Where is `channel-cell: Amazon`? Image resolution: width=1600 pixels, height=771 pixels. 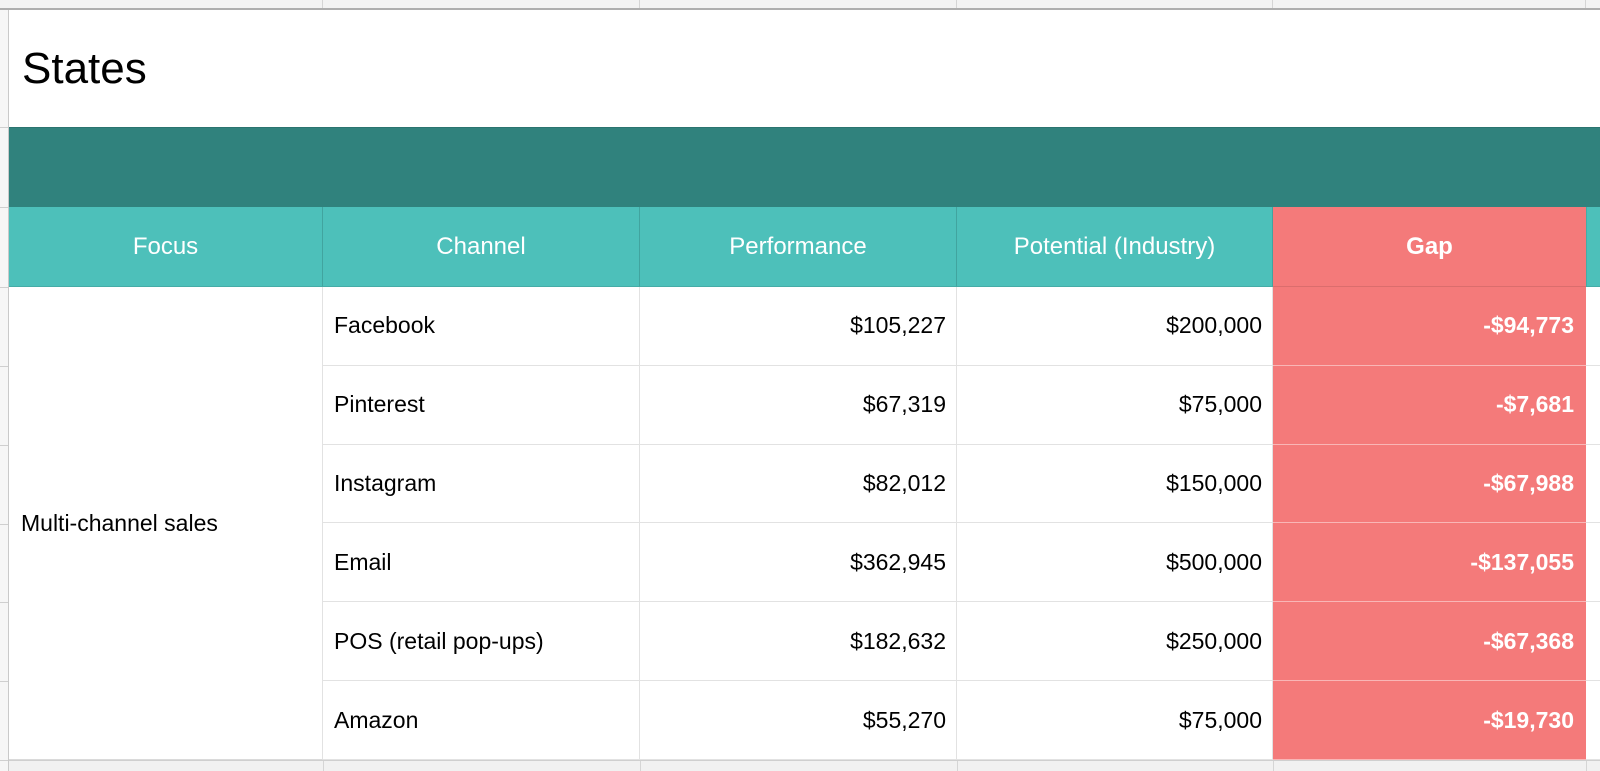
channel-cell: Amazon is located at coordinates (481, 720).